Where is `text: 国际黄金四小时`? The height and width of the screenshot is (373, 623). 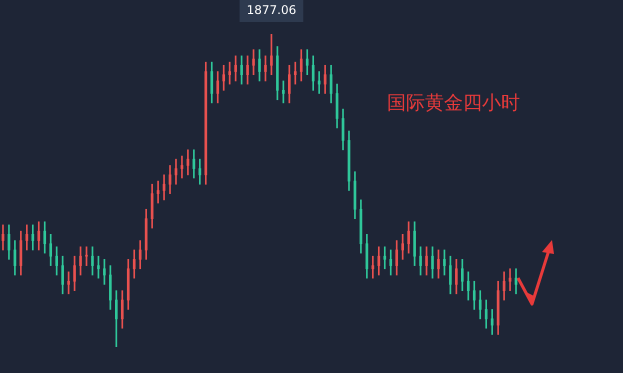
text: 国际黄金四小时 is located at coordinates (453, 103).